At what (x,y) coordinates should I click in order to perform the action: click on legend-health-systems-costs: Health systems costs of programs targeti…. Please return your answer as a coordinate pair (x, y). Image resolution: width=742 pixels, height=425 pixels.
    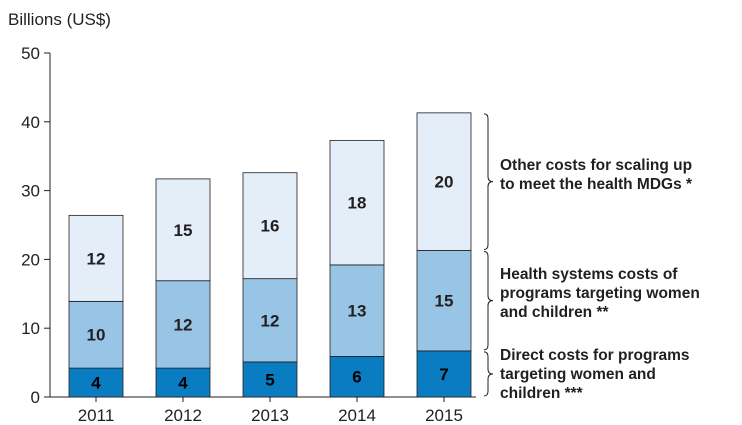
    Looking at the image, I should click on (600, 293).